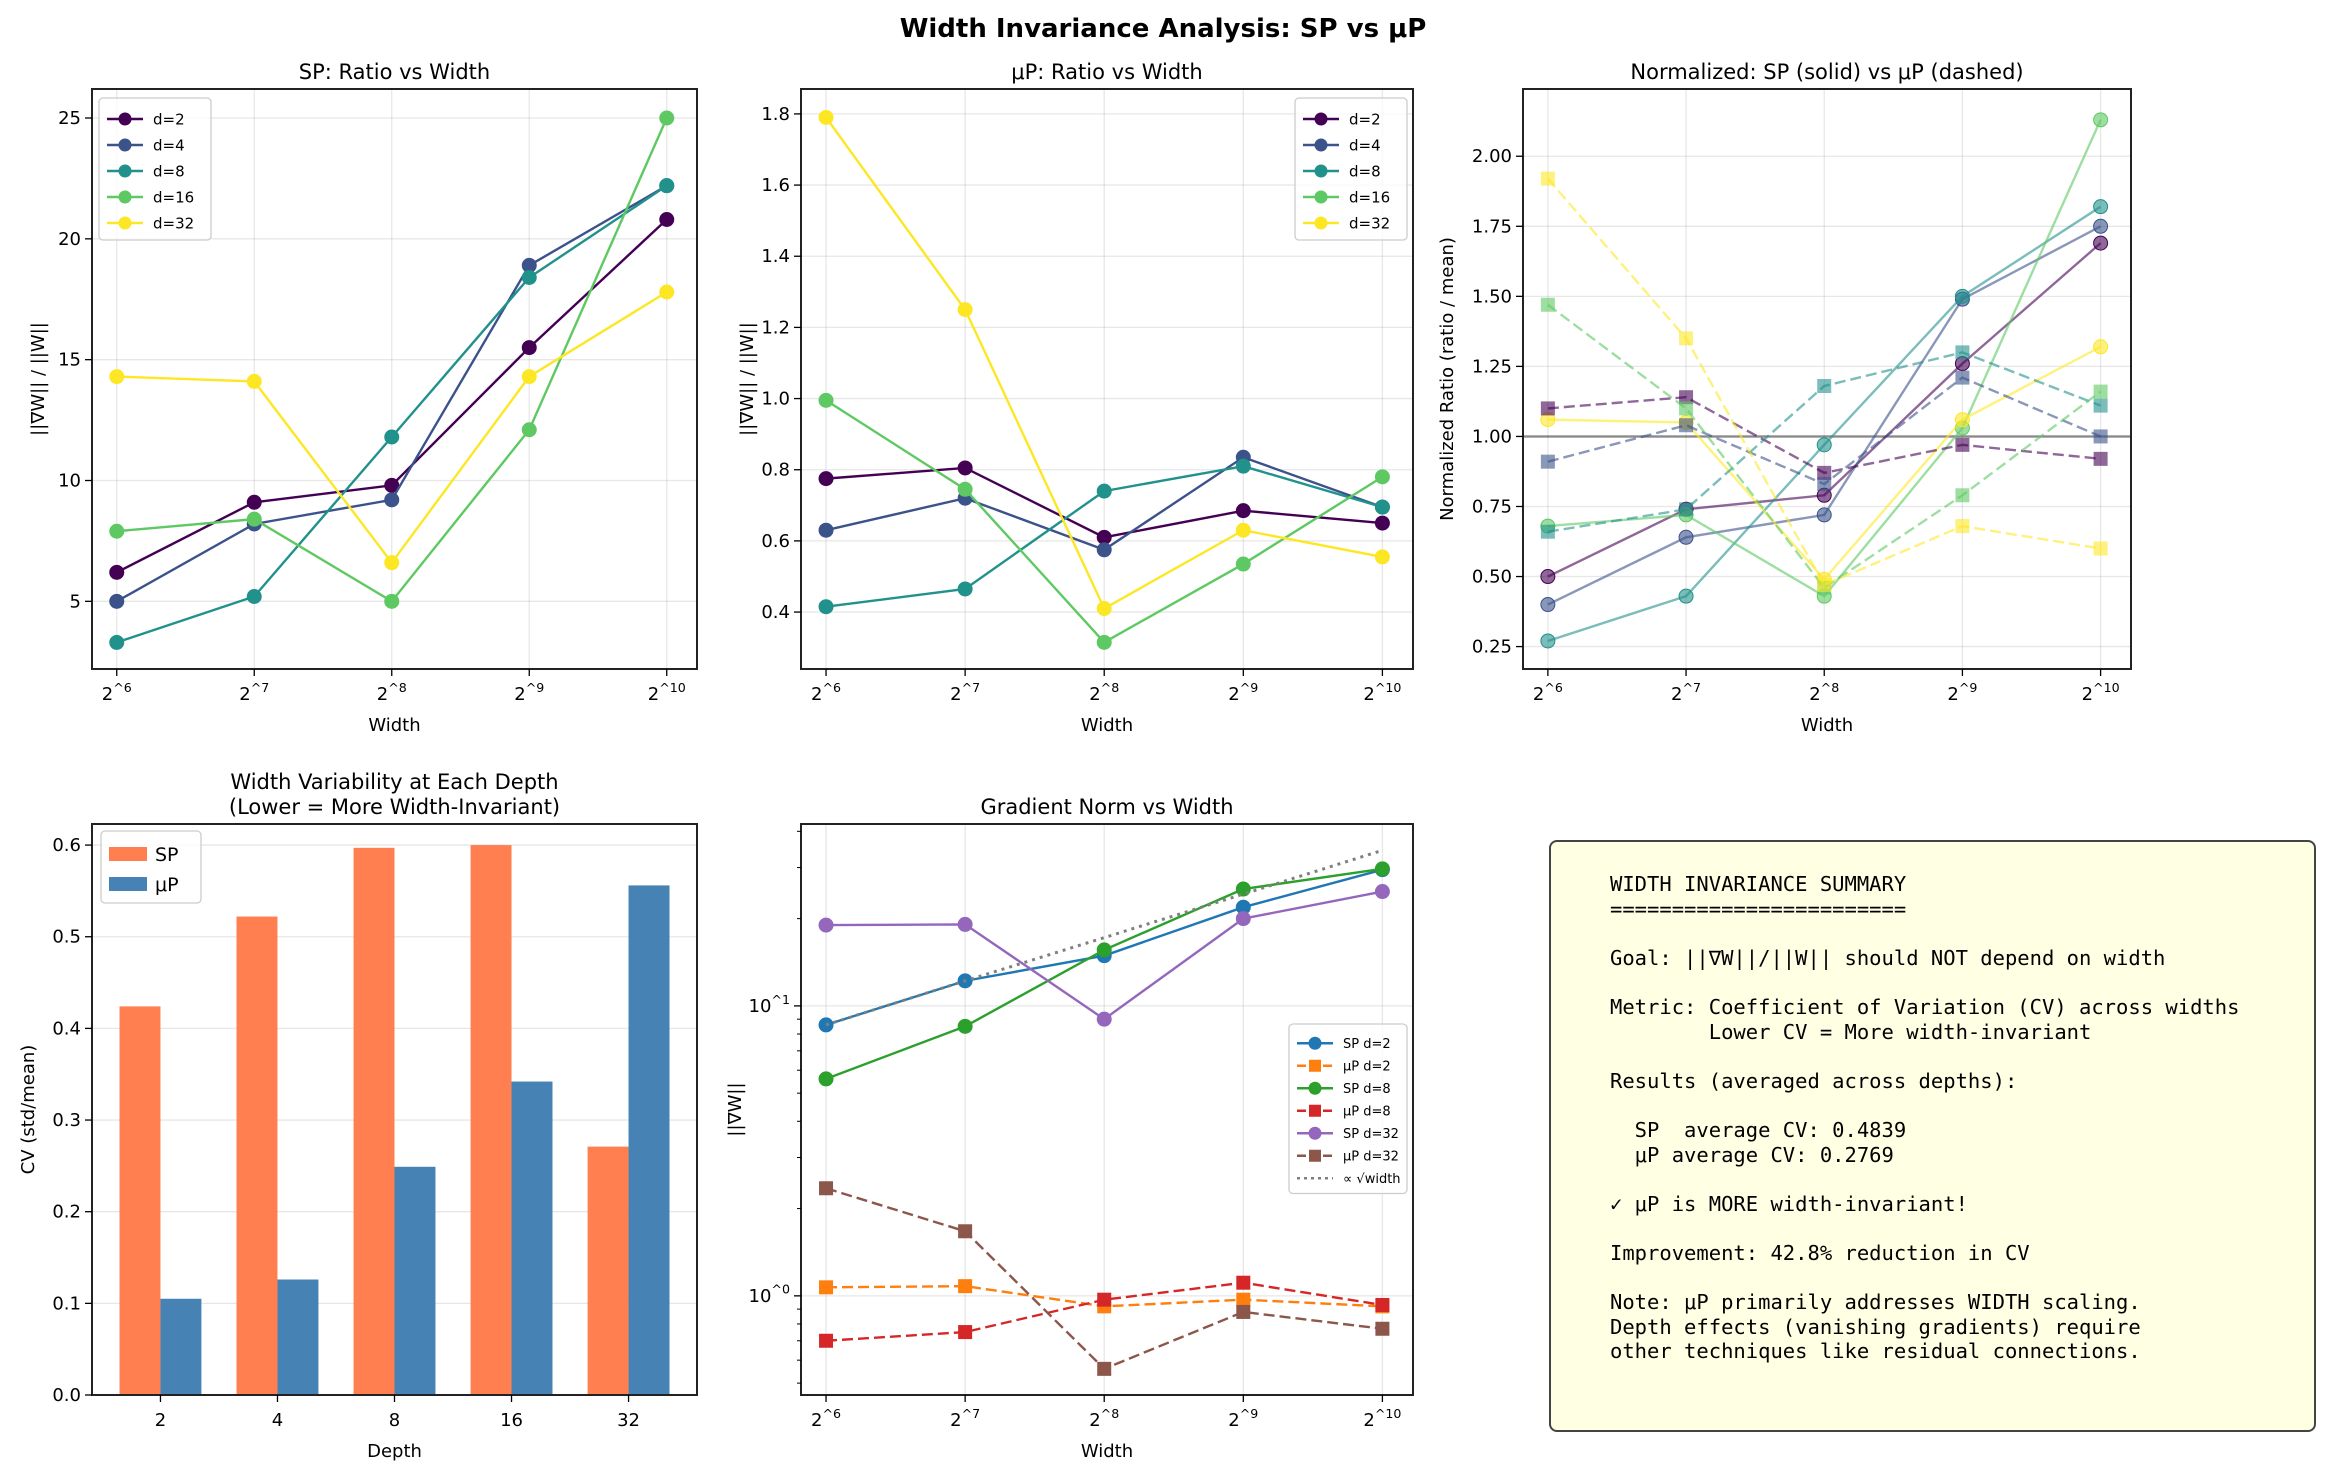 The height and width of the screenshot is (1479, 2327). I want to click on chart-title: Gradient Norm vs Width, so click(1106, 807).